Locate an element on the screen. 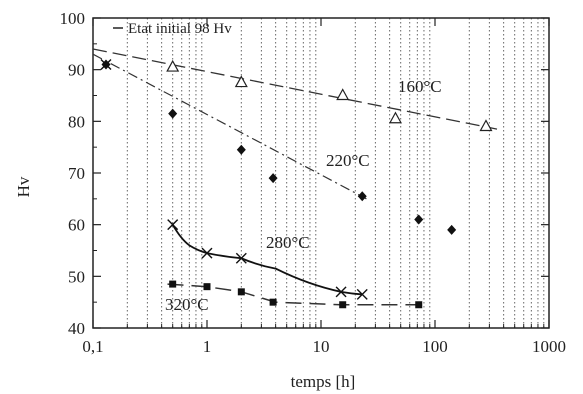 The image size is (583, 394). y-tick-label: 70 is located at coordinates (76, 173).